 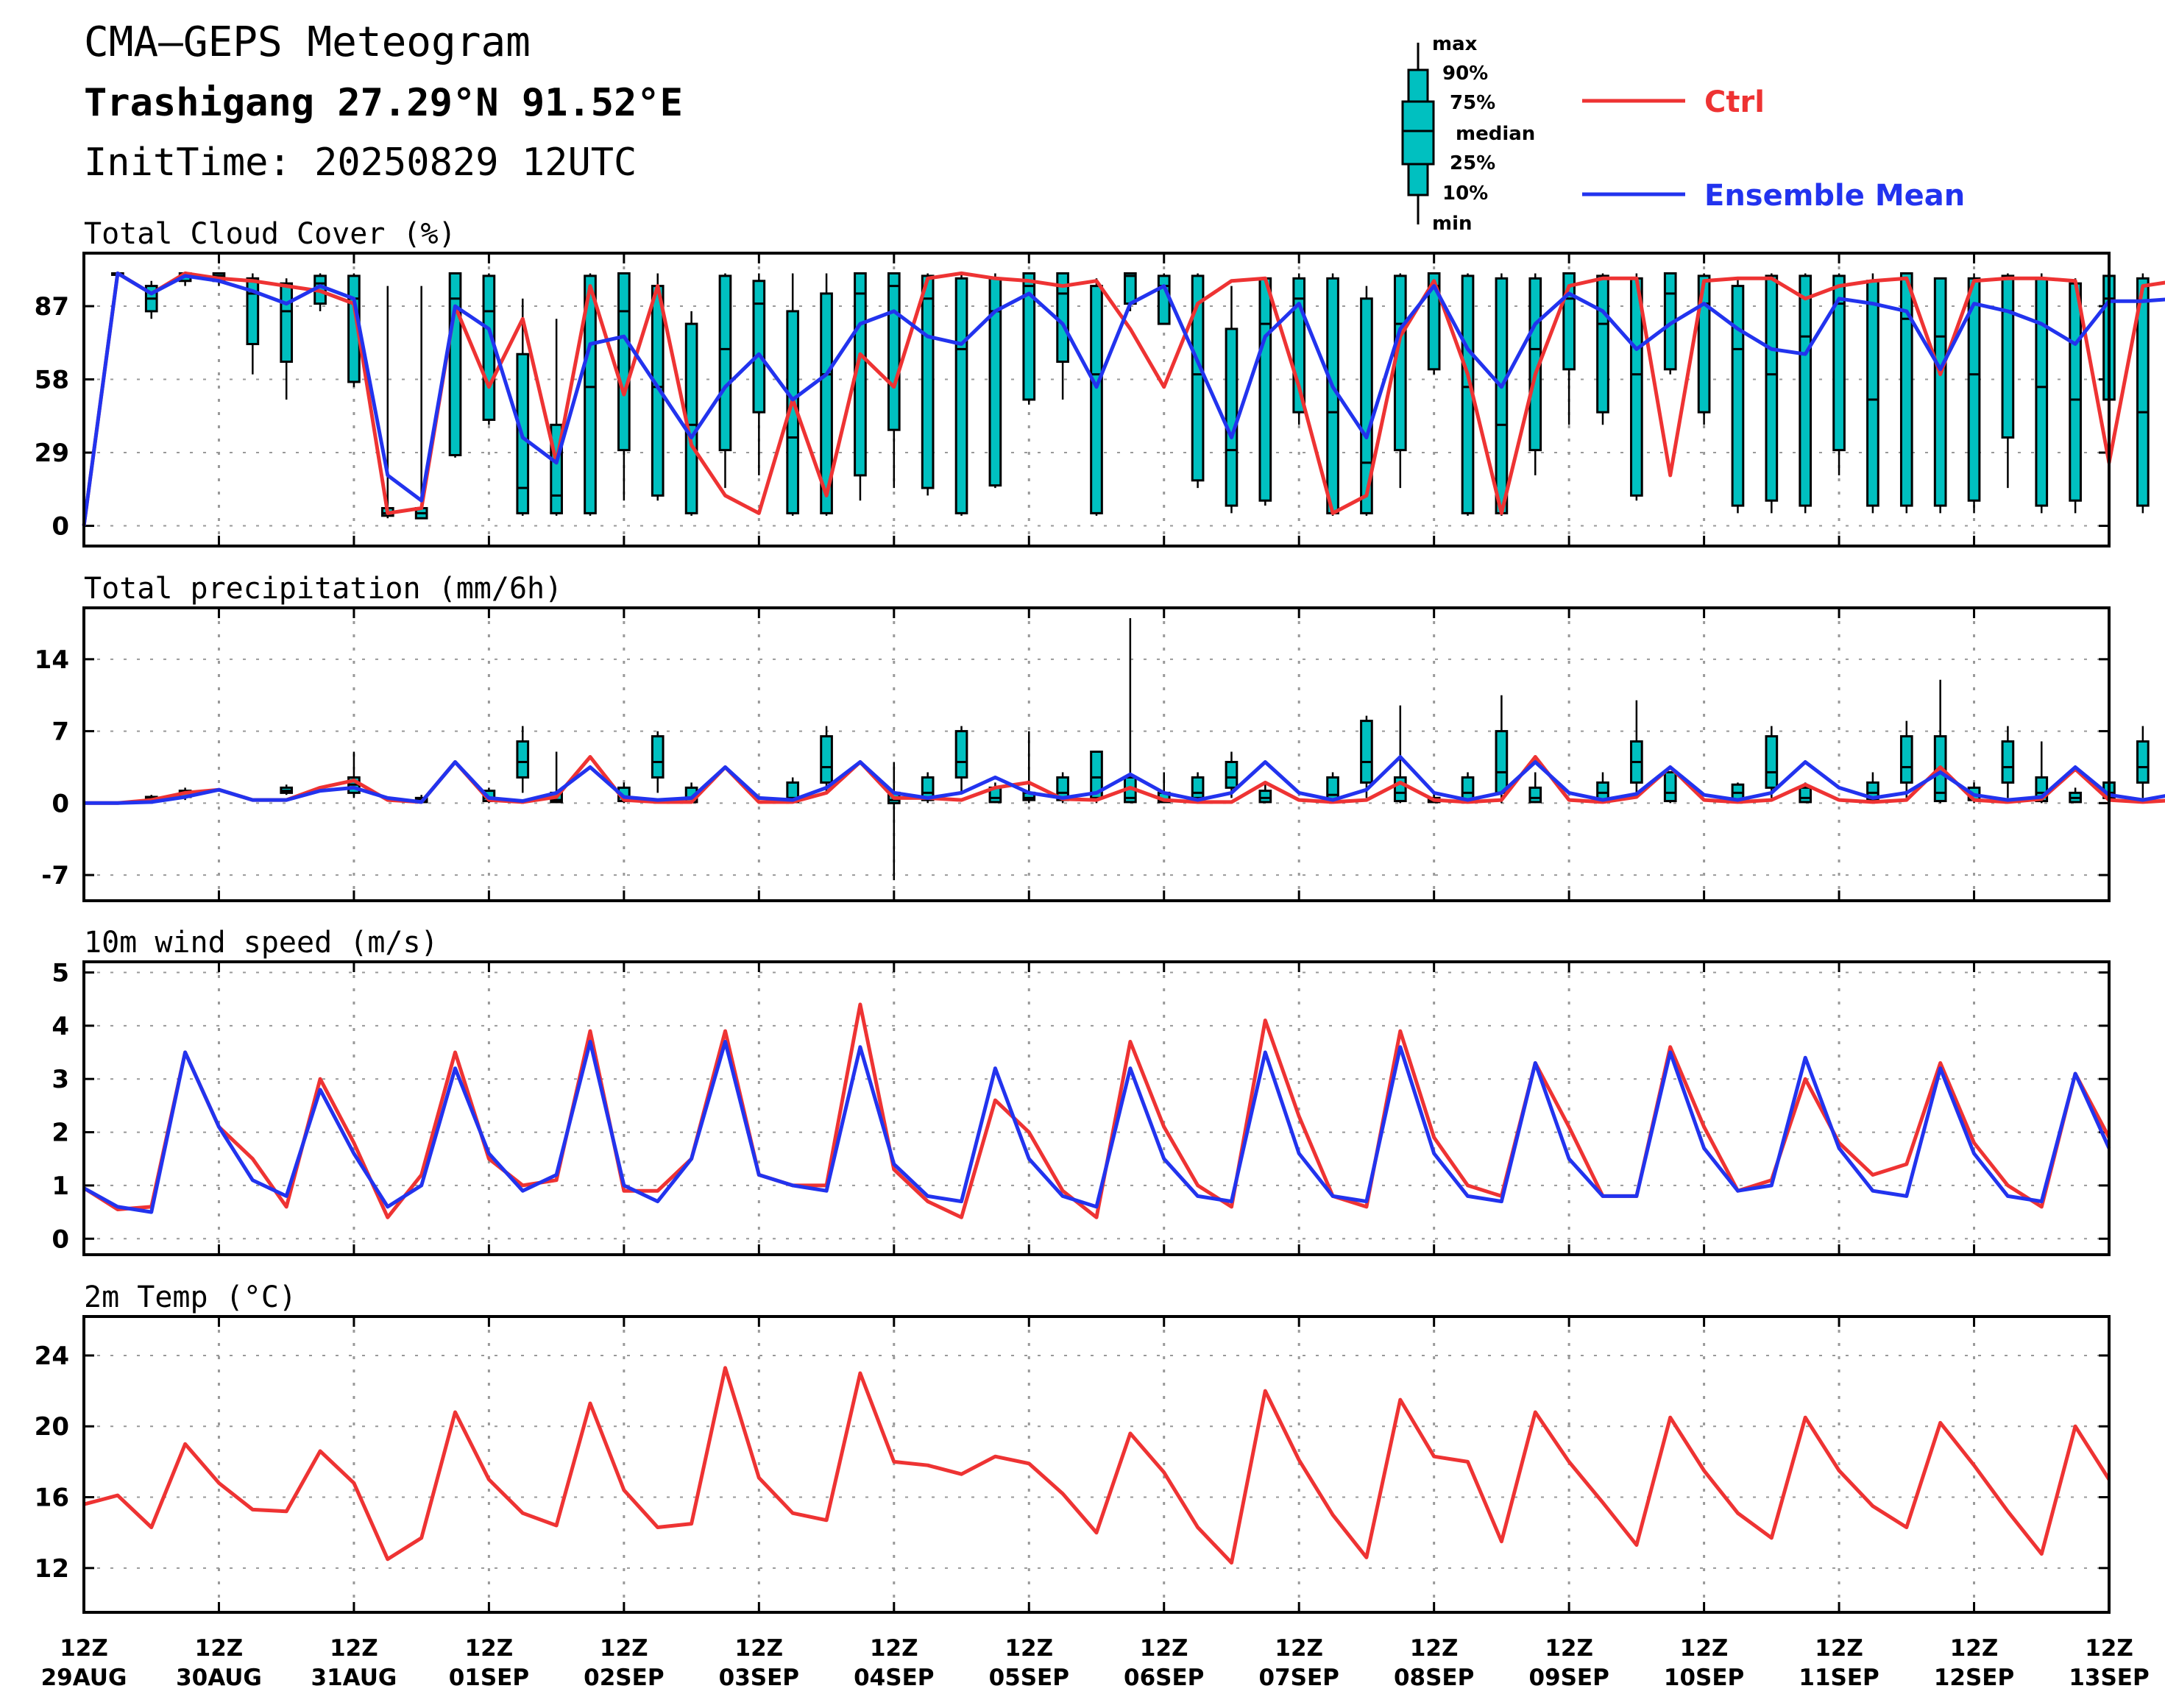 I want to click on legend-min-label: min, so click(x=1452, y=224).